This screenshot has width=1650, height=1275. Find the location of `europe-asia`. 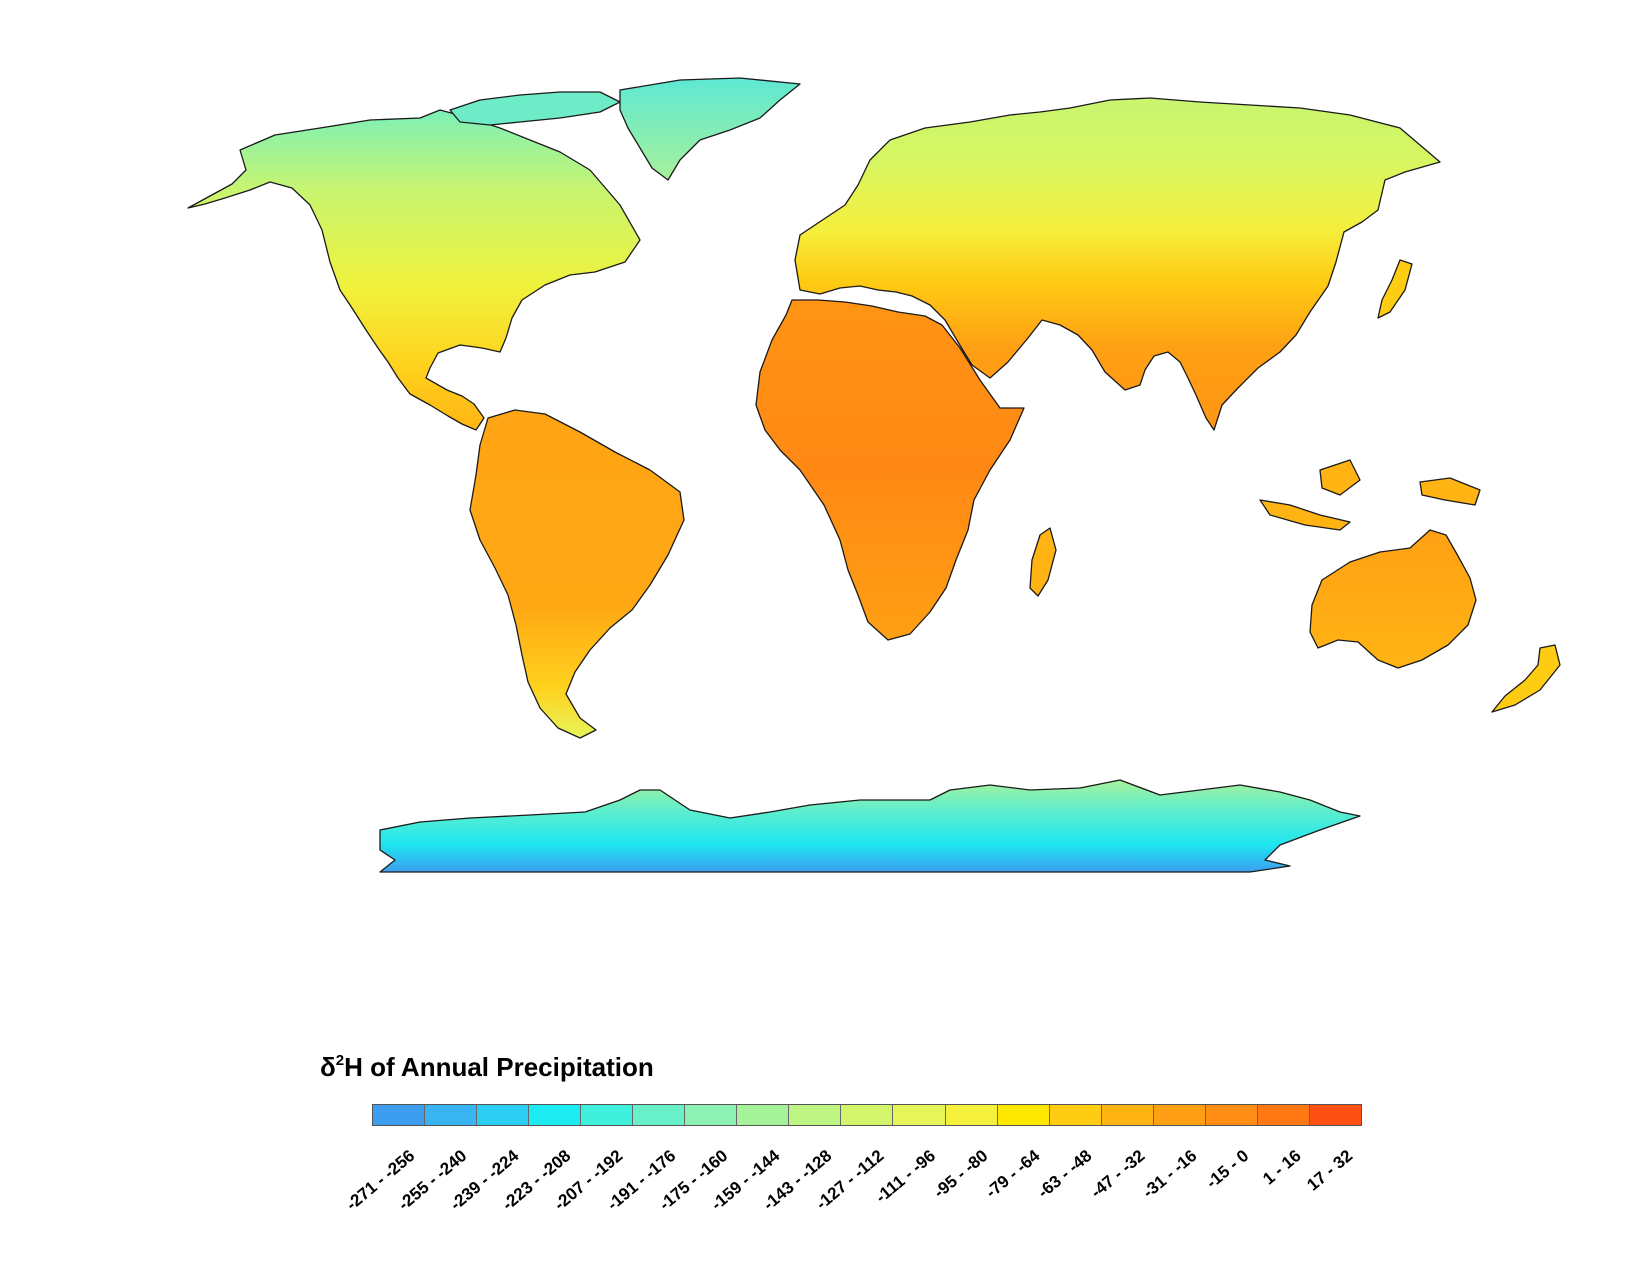

europe-asia is located at coordinates (1117, 264).